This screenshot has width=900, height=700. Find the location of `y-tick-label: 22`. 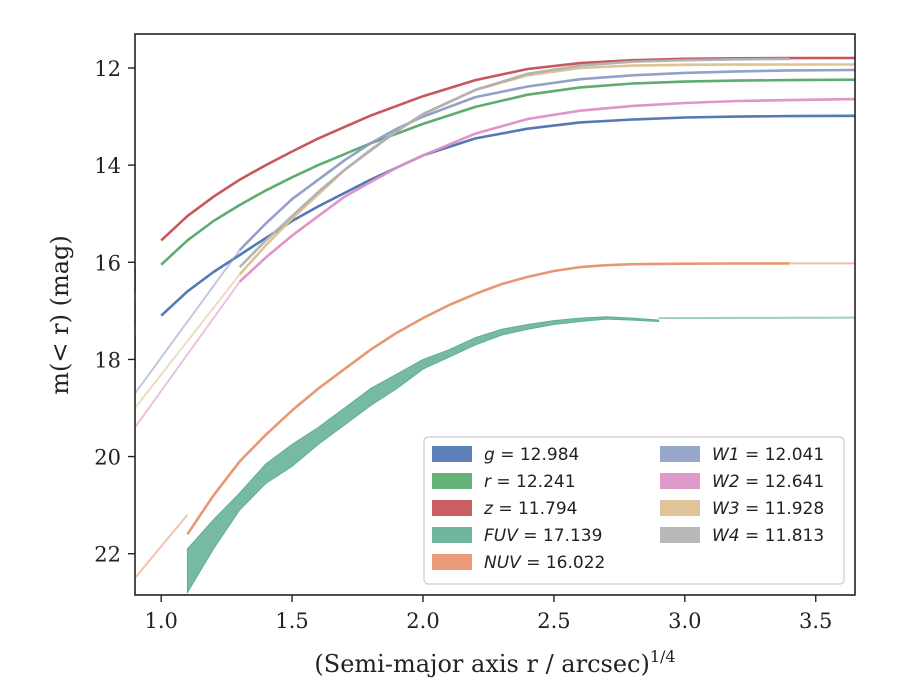

y-tick-label: 22 is located at coordinates (107, 555).